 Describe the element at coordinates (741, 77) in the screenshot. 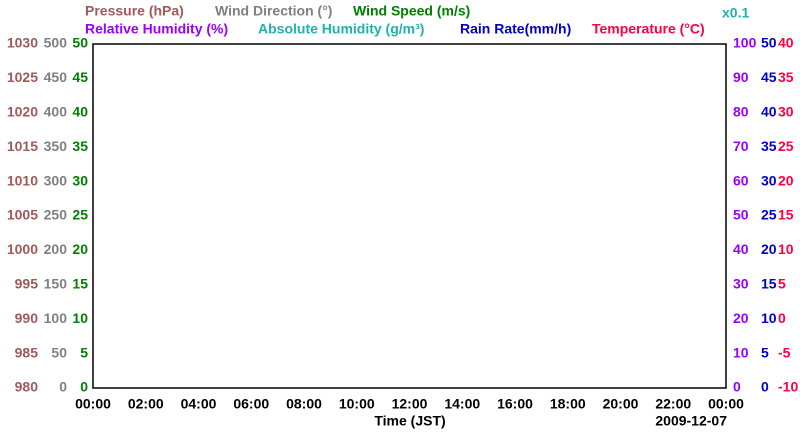

I see `y-tick-label: 90` at that location.